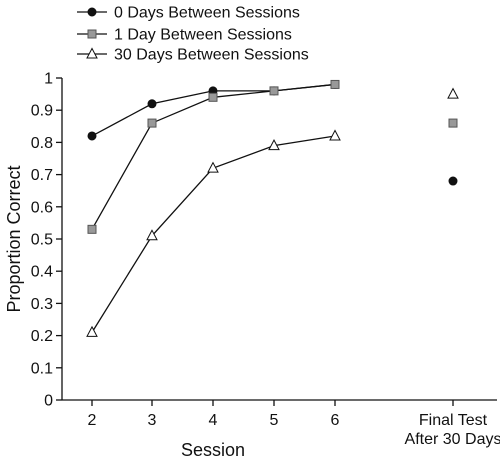  What do you see at coordinates (335, 420) in the screenshot?
I see `x-tick-label: 6` at bounding box center [335, 420].